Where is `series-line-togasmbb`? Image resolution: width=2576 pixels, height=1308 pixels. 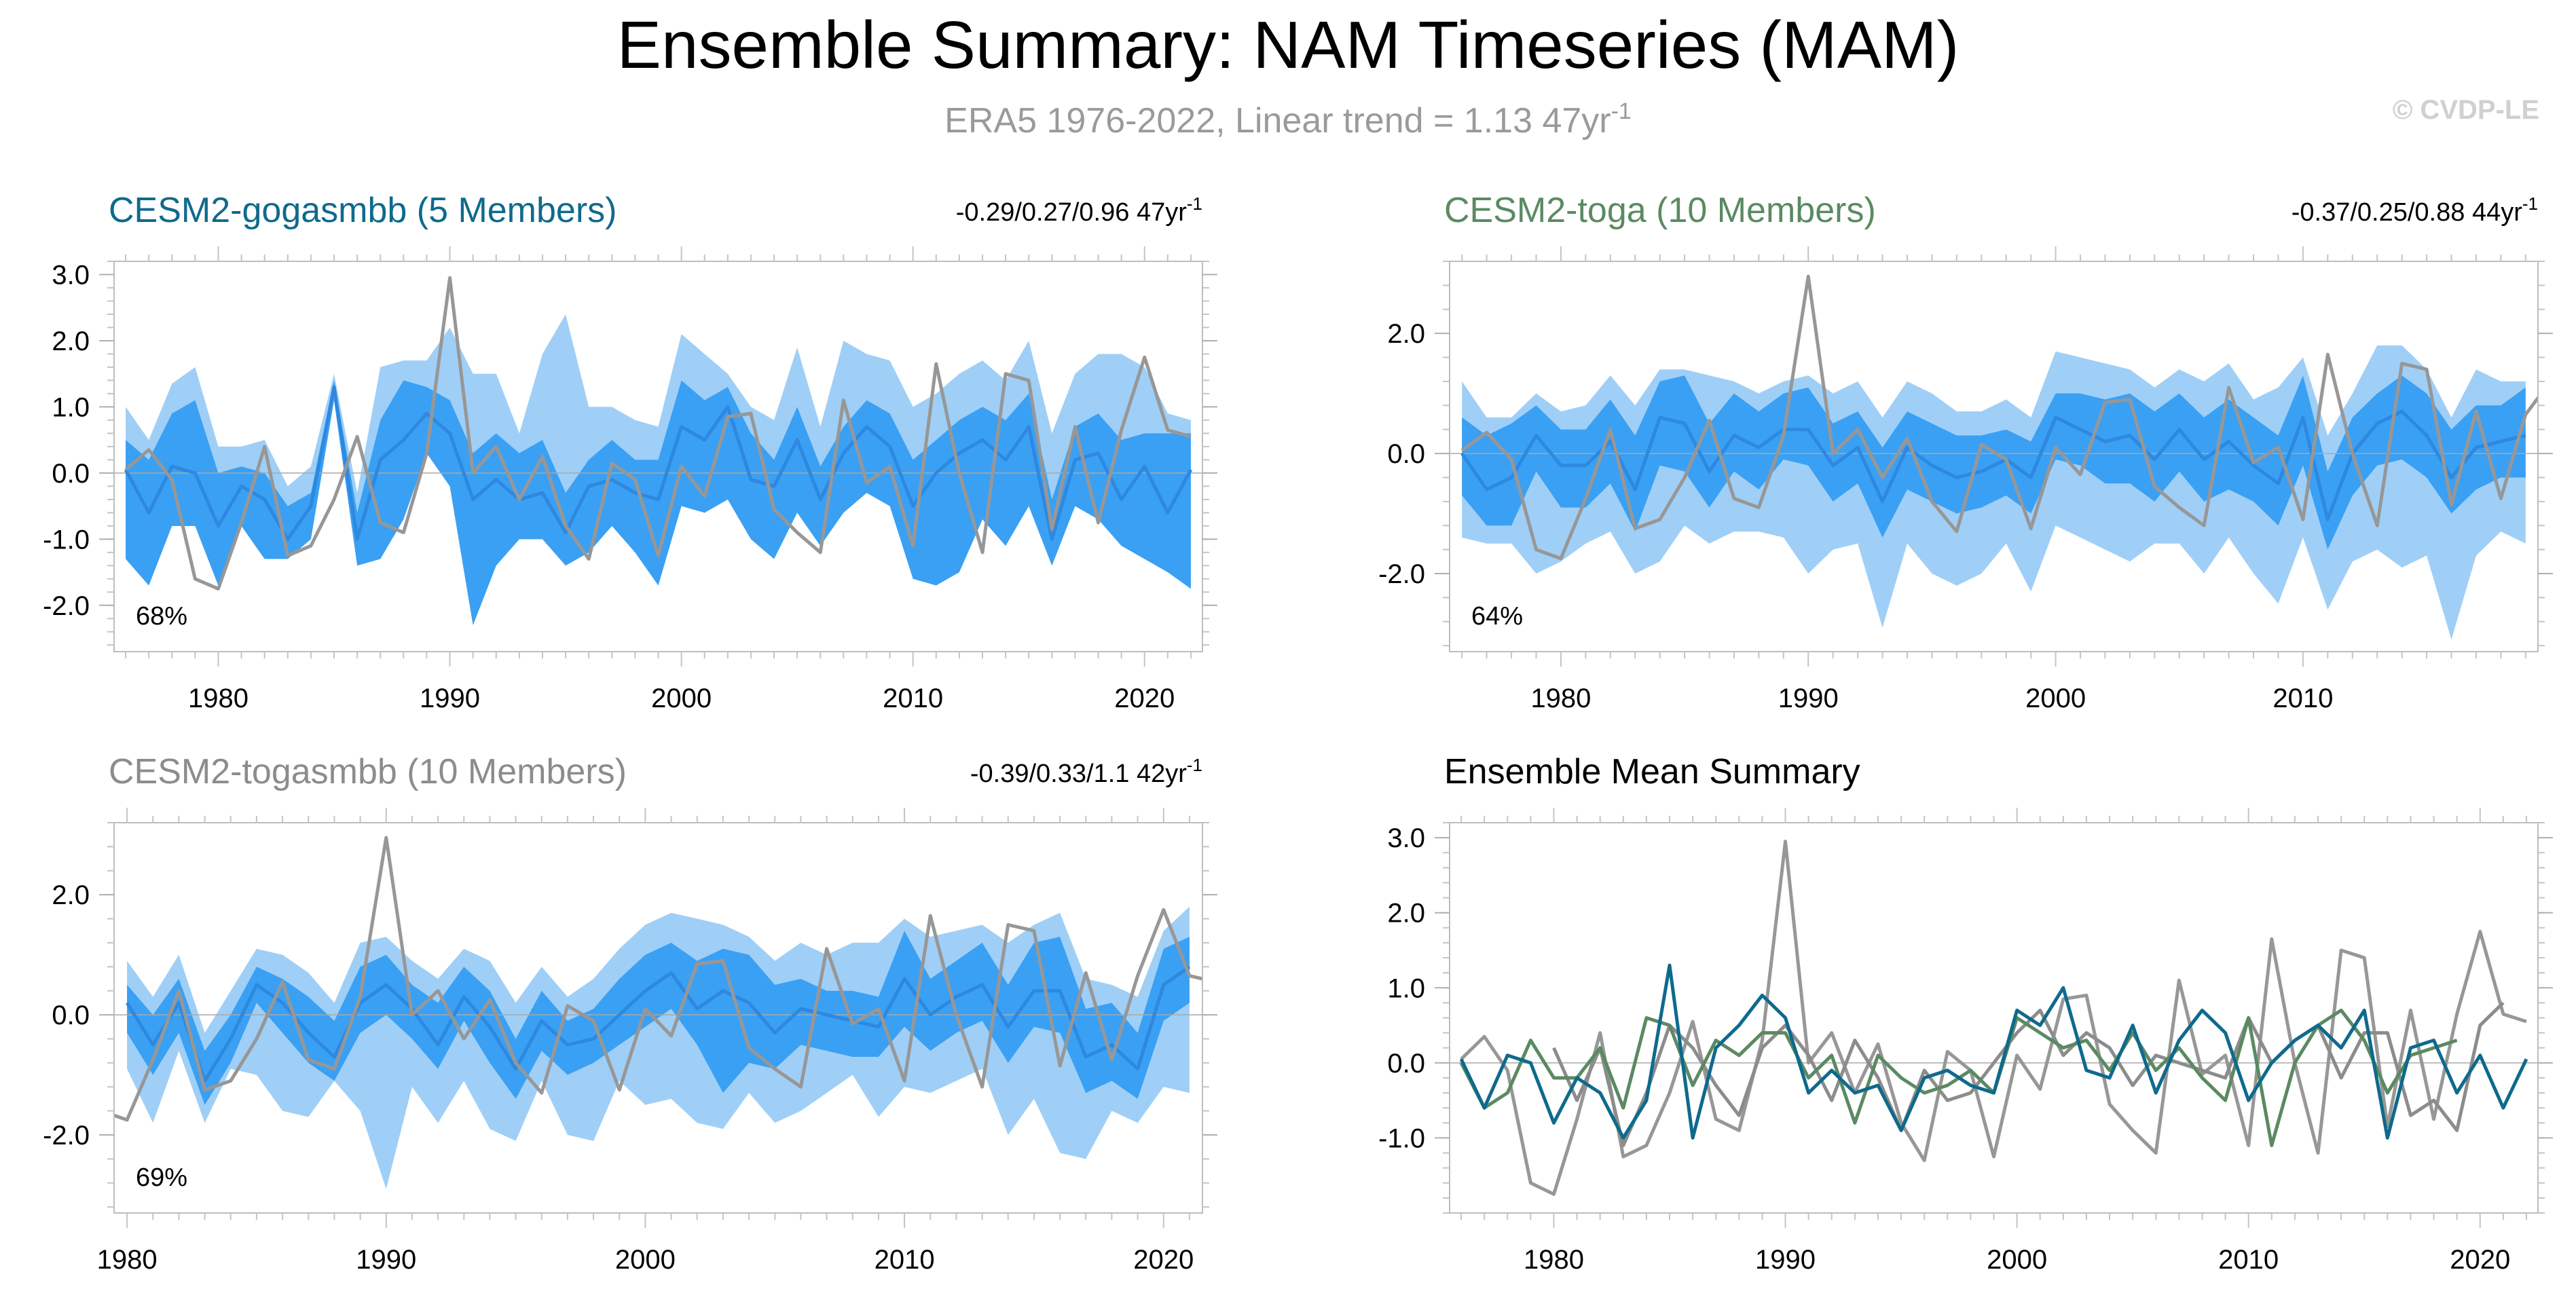
series-line-togasmbb is located at coordinates (2029, 1074).